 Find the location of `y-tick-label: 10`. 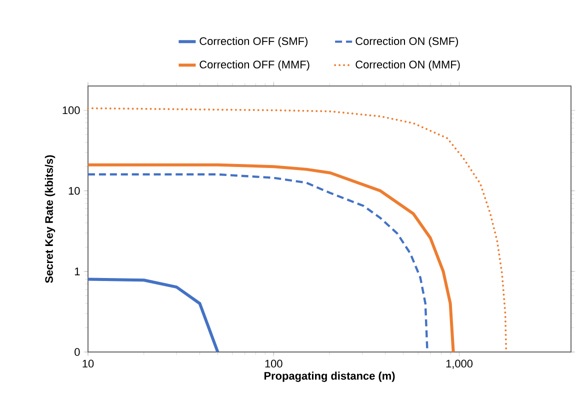

y-tick-label: 10 is located at coordinates (74, 190).